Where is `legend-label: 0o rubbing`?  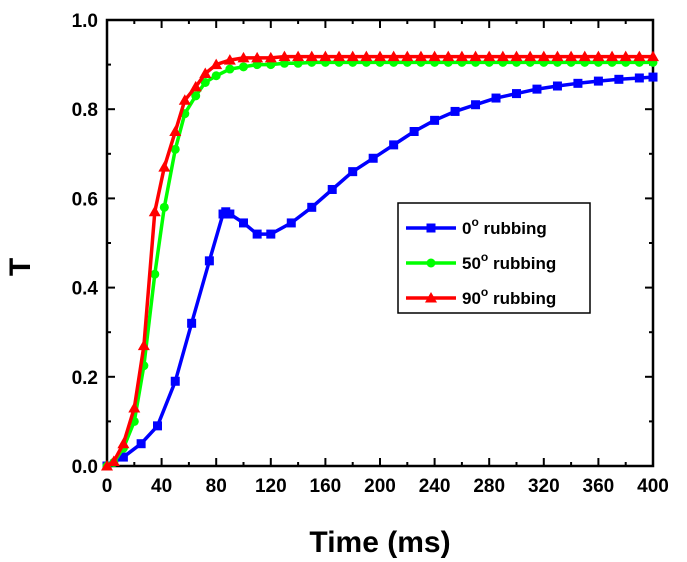
legend-label: 0o rubbing is located at coordinates (504, 226).